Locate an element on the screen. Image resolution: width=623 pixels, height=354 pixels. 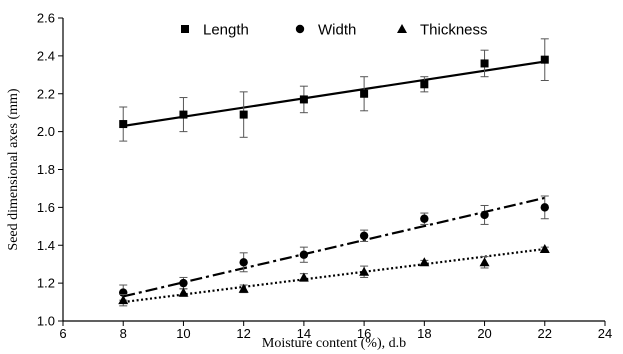
legend-width-marker is located at coordinates (300, 29).